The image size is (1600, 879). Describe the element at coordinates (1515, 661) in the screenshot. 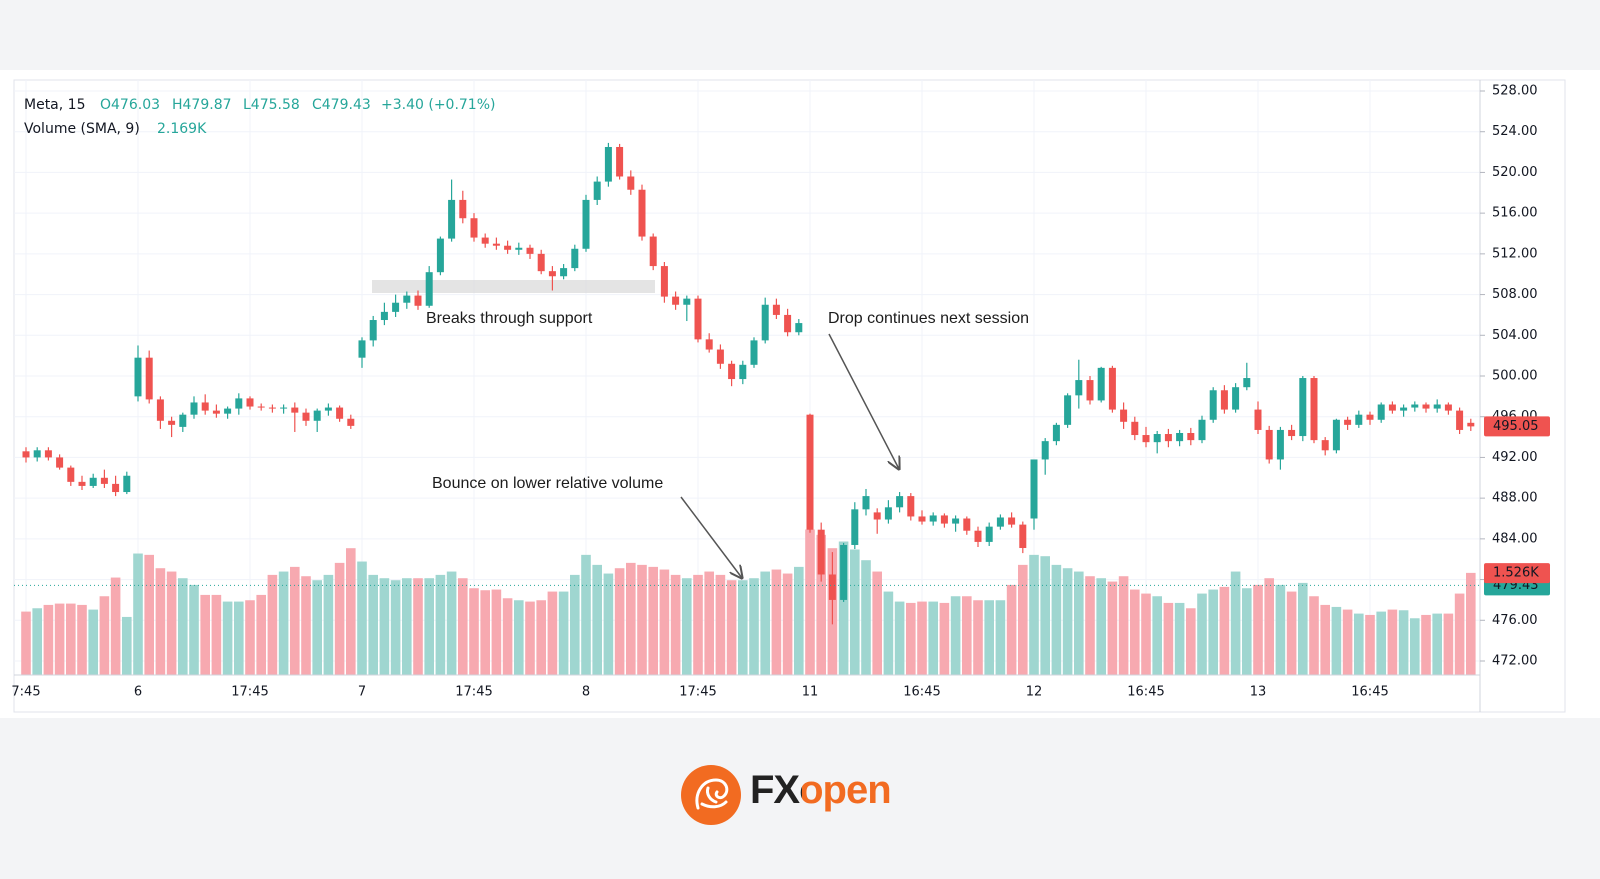

I see `y-tick-label: 472.00` at that location.